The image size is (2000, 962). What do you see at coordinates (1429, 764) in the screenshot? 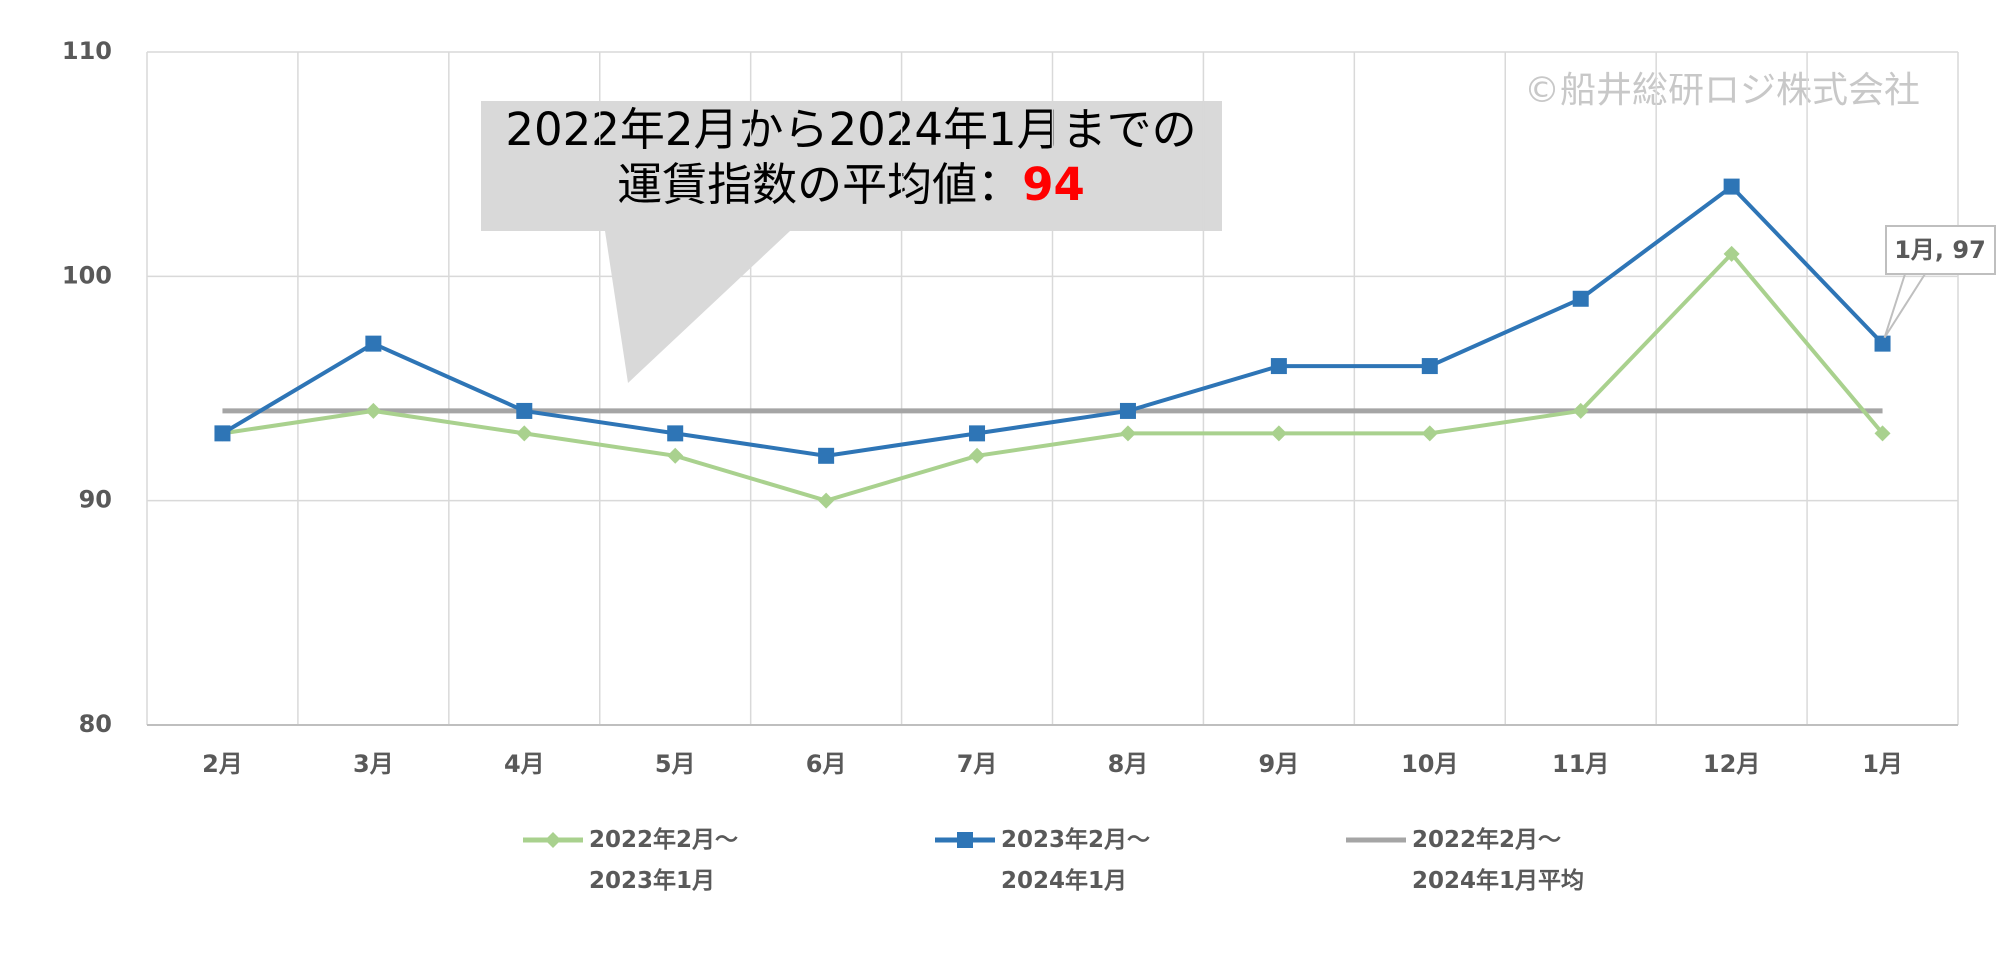
I see `x-tick-label: 10月` at bounding box center [1429, 764].